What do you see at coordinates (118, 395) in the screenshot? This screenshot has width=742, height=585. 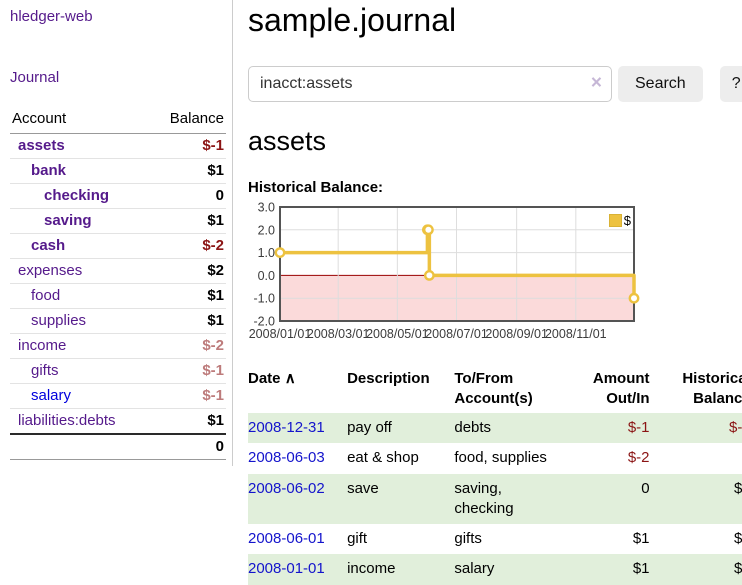 I see `account-row: salary $-1` at bounding box center [118, 395].